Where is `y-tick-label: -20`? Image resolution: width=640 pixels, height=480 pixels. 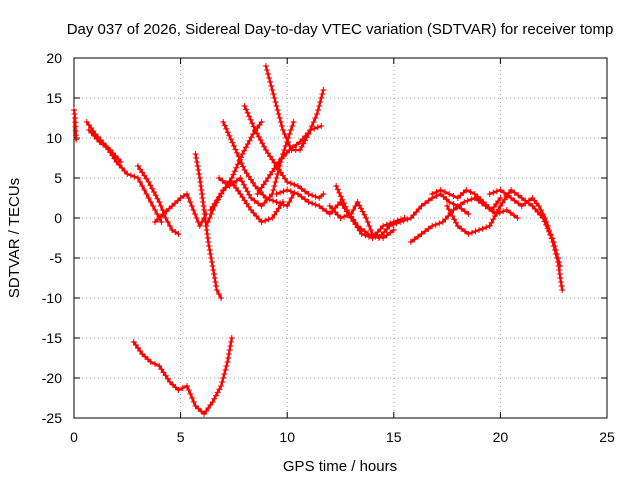
y-tick-label: -20 is located at coordinates (52, 378).